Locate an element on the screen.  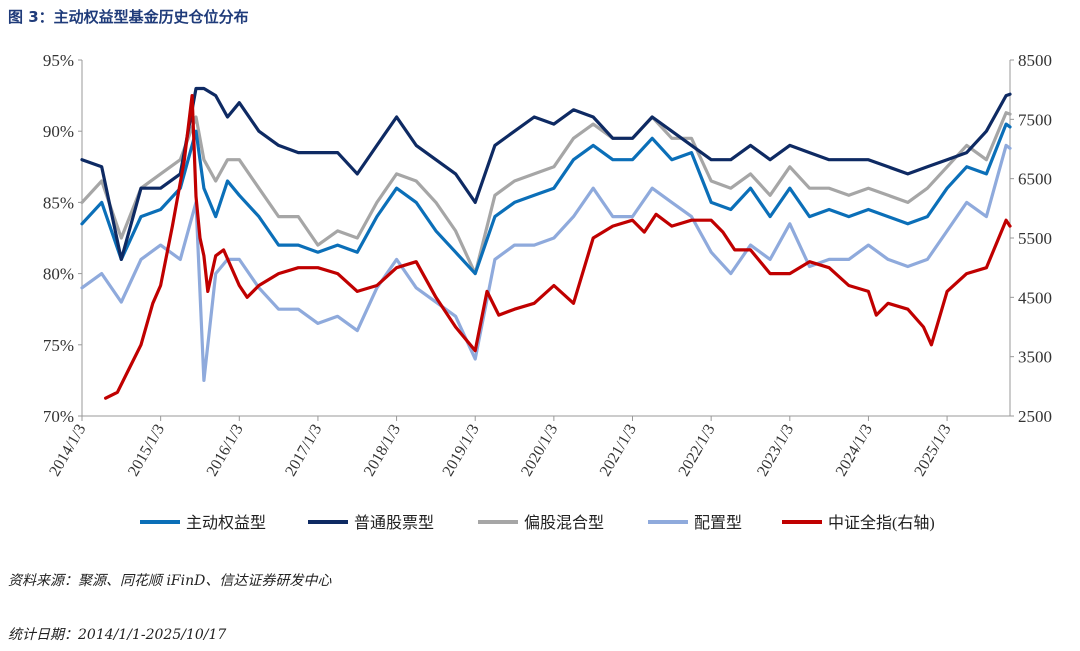
y-left-tick-label: 85% is located at coordinates (58, 202).